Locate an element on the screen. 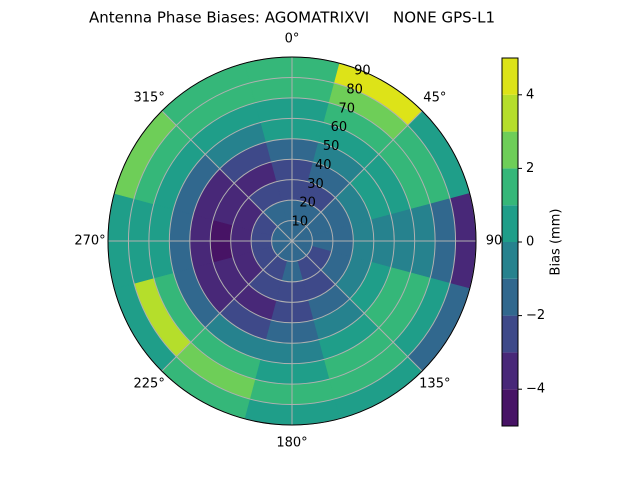  r-tick-label: 10 is located at coordinates (300, 222).